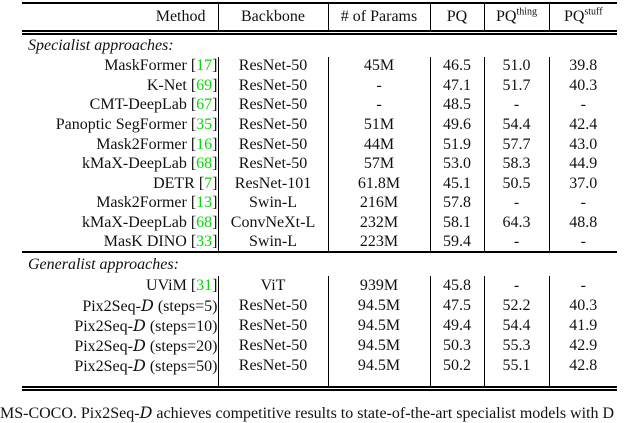 This screenshot has width=640, height=423. What do you see at coordinates (517, 66) in the screenshot?
I see `pq-thing-cell: 51.0` at bounding box center [517, 66].